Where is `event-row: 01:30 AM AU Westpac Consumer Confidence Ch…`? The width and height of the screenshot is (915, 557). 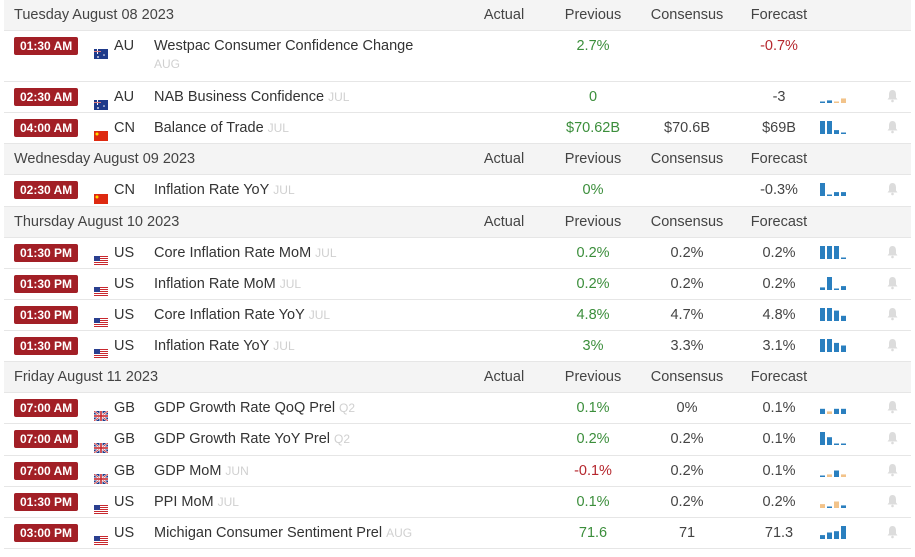 event-row: 01:30 AM AU Westpac Consumer Confidence Ch… is located at coordinates (458, 56).